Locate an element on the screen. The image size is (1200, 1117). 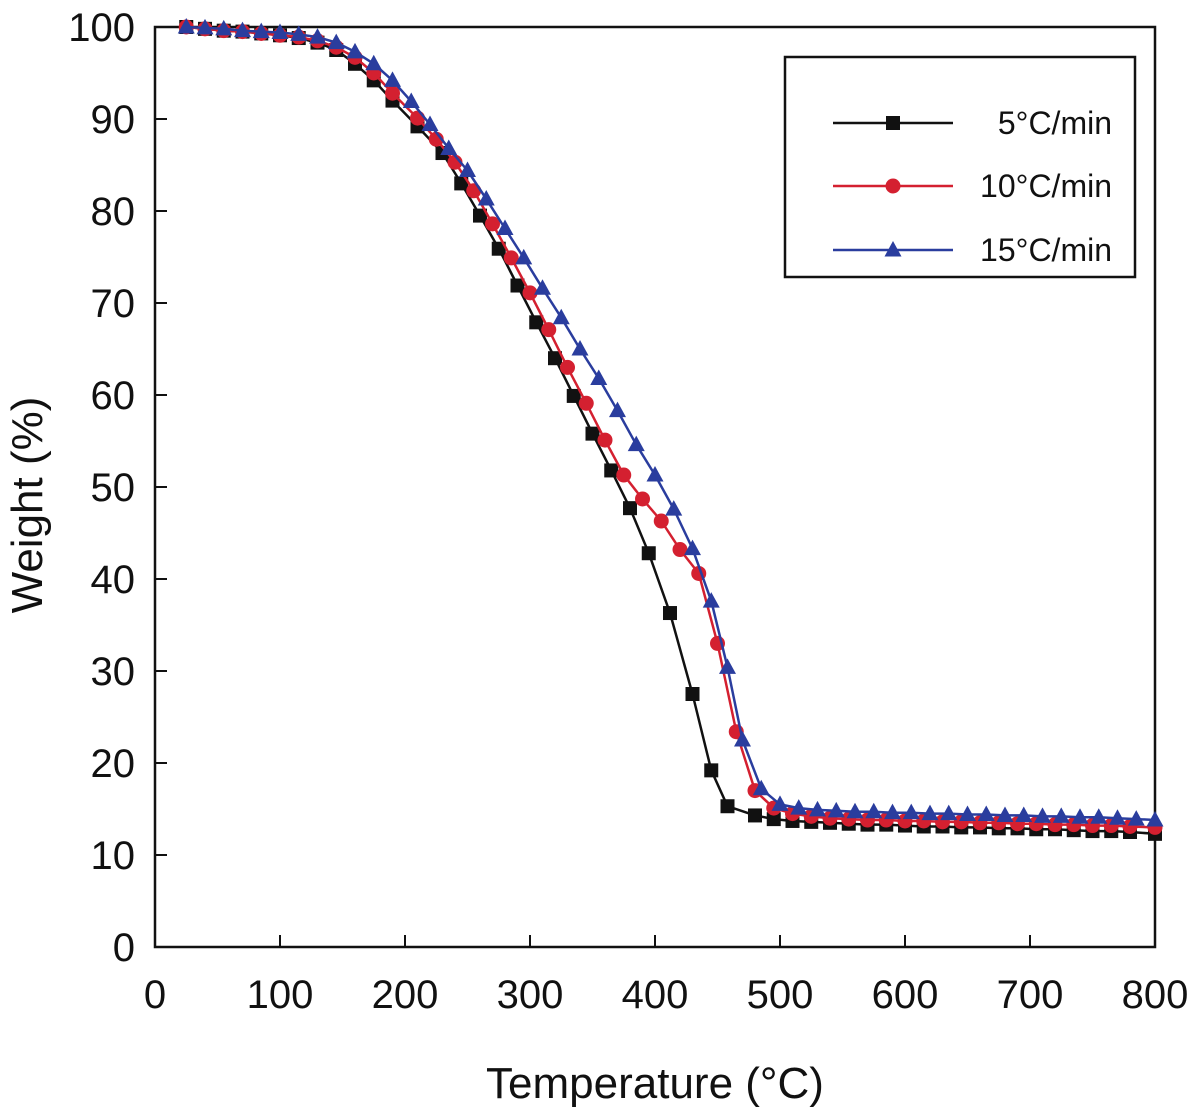
x-tick-label: 800 is located at coordinates (1155, 995).